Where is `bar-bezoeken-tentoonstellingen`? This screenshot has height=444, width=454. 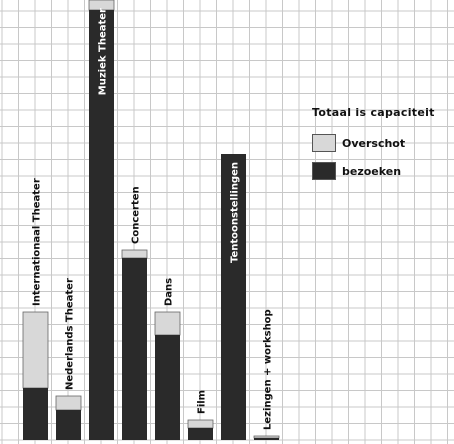 bar-bezoeken-tentoonstellingen is located at coordinates (233, 297).